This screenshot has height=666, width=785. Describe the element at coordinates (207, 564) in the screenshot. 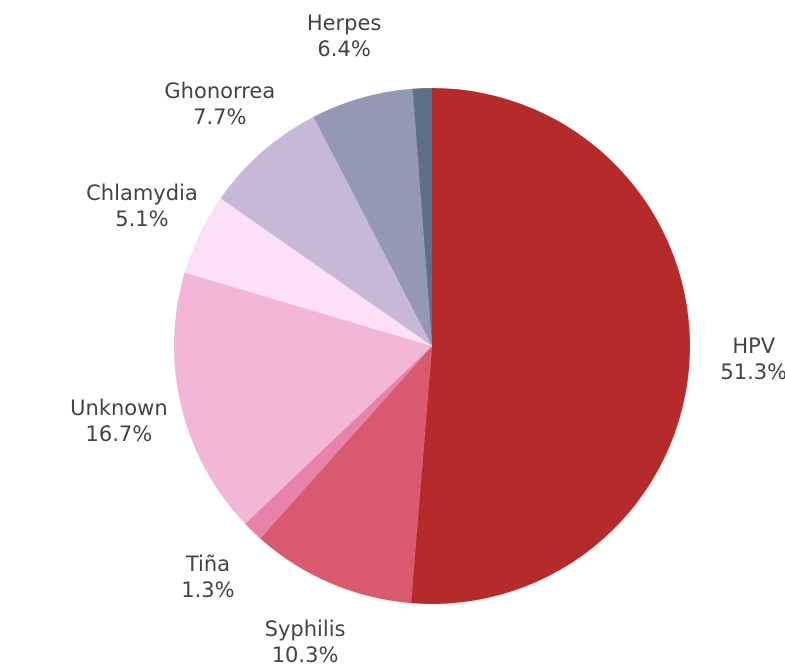

I see `slice-label: Tiña` at that location.